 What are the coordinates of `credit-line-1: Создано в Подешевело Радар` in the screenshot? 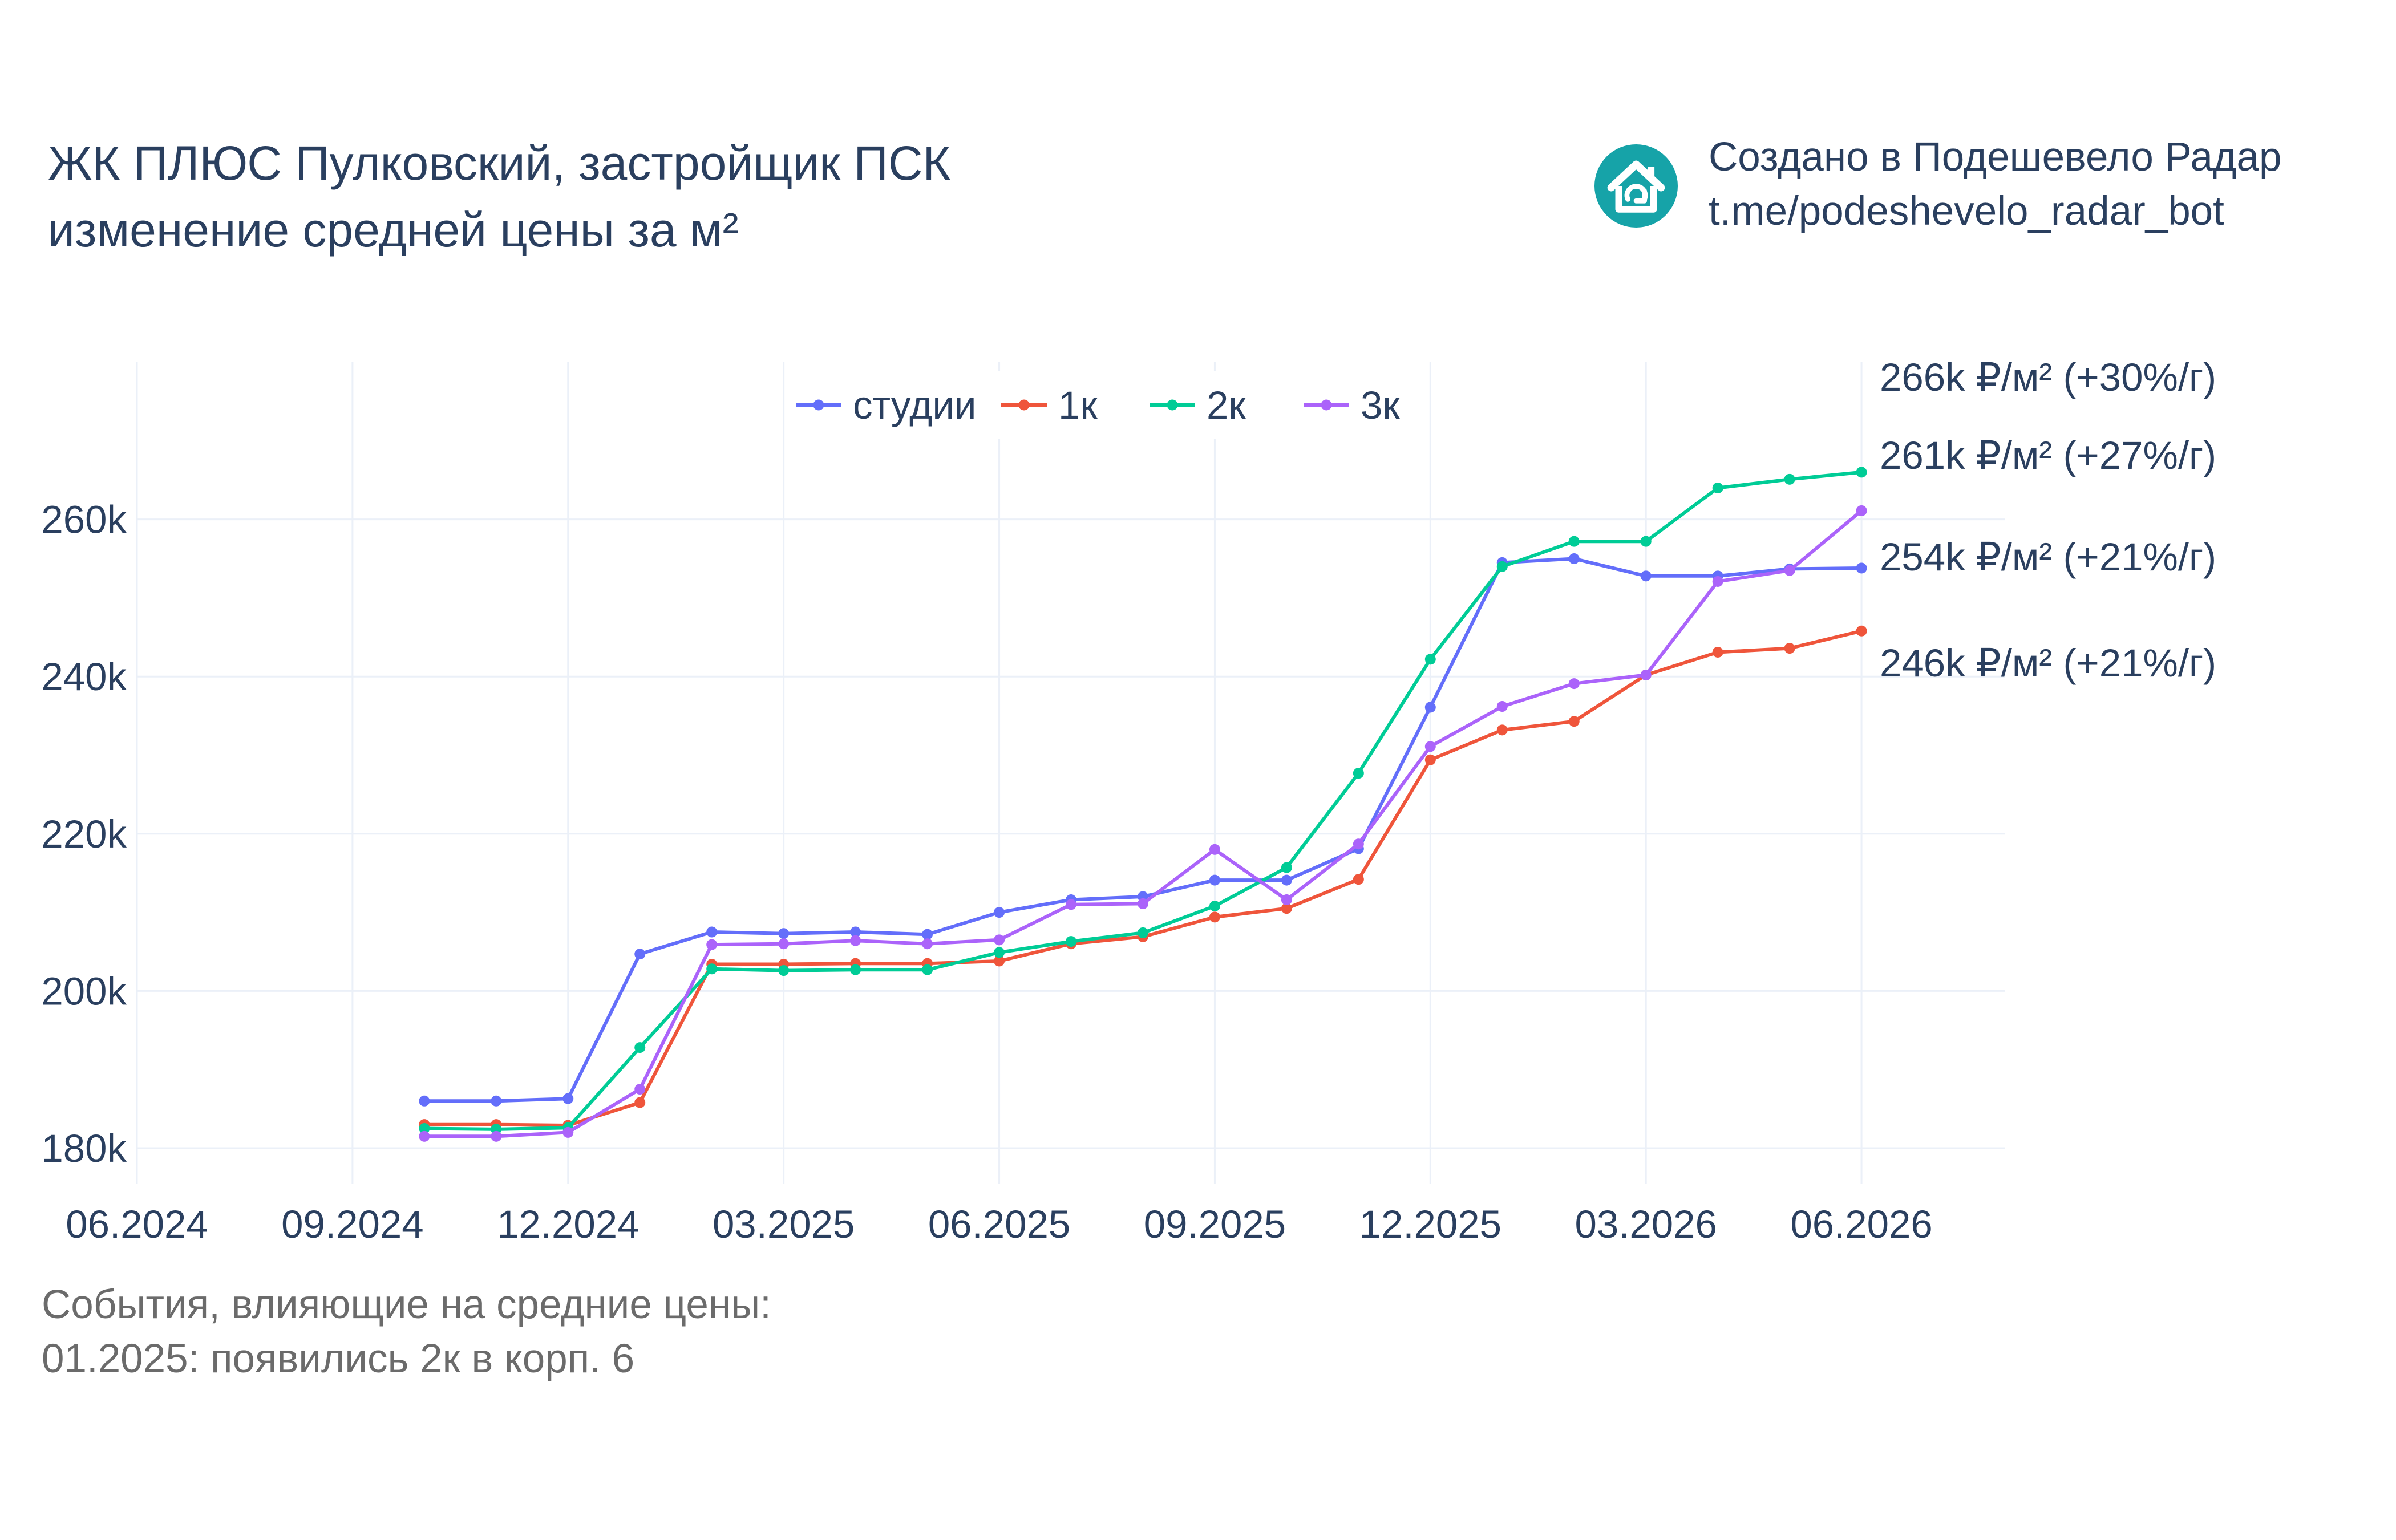 It's located at (1996, 157).